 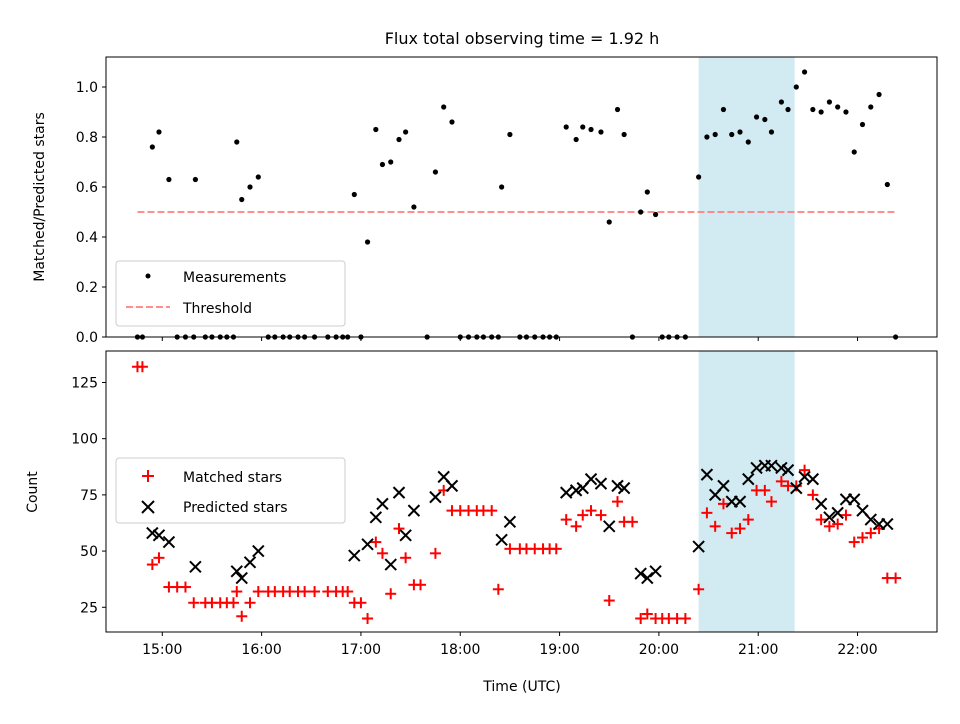 What do you see at coordinates (87, 88) in the screenshot?
I see `y-tick-label: 1.0` at bounding box center [87, 88].